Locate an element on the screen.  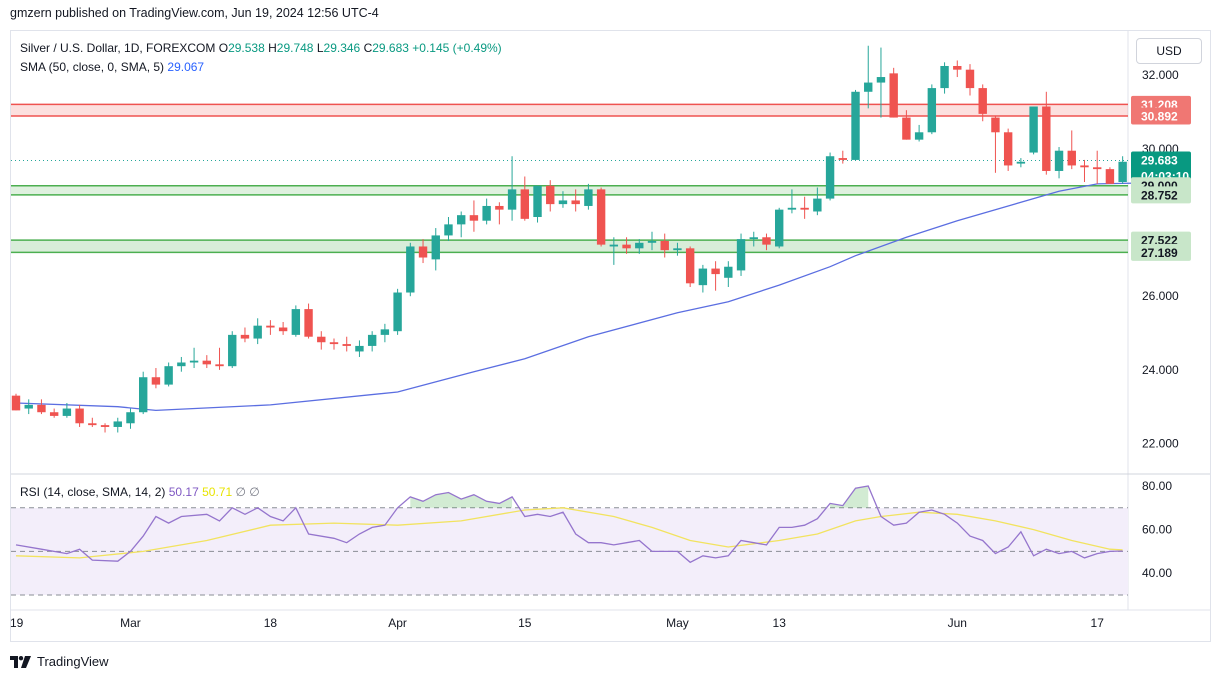
sma-label: SMA (50, close, 0, SMA, 5) is located at coordinates (92, 67).